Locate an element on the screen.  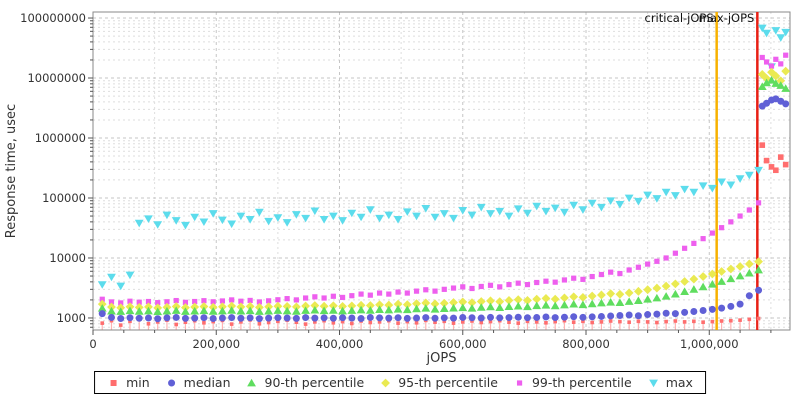
legend-marker-median-icon is located at coordinates (171, 382).